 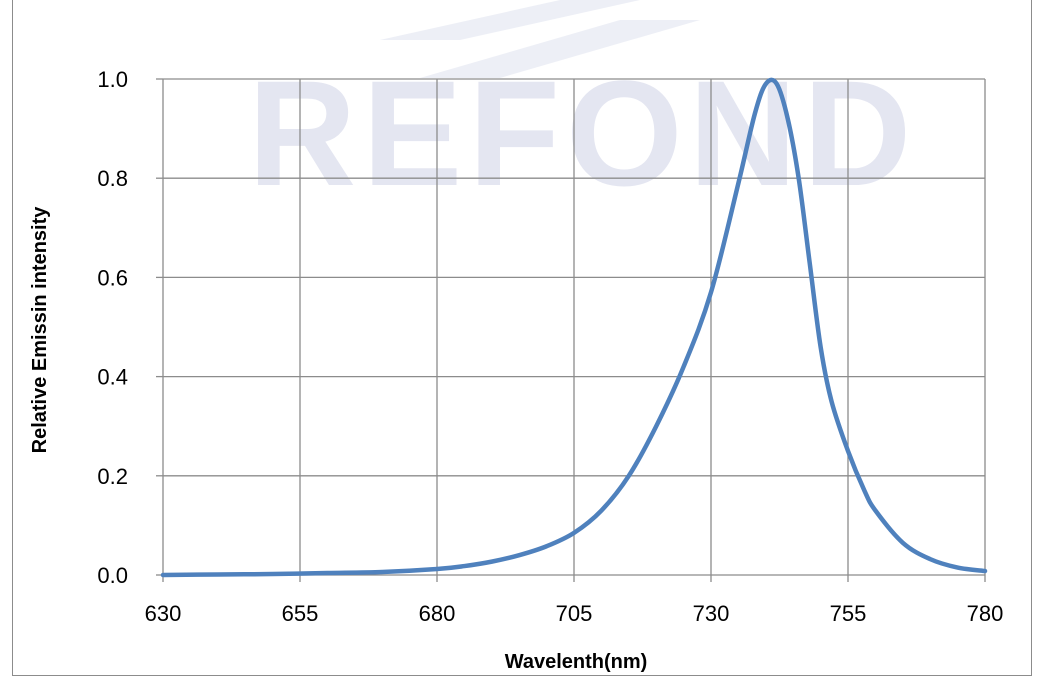 I want to click on x-tick-label-705: 705, so click(x=574, y=613).